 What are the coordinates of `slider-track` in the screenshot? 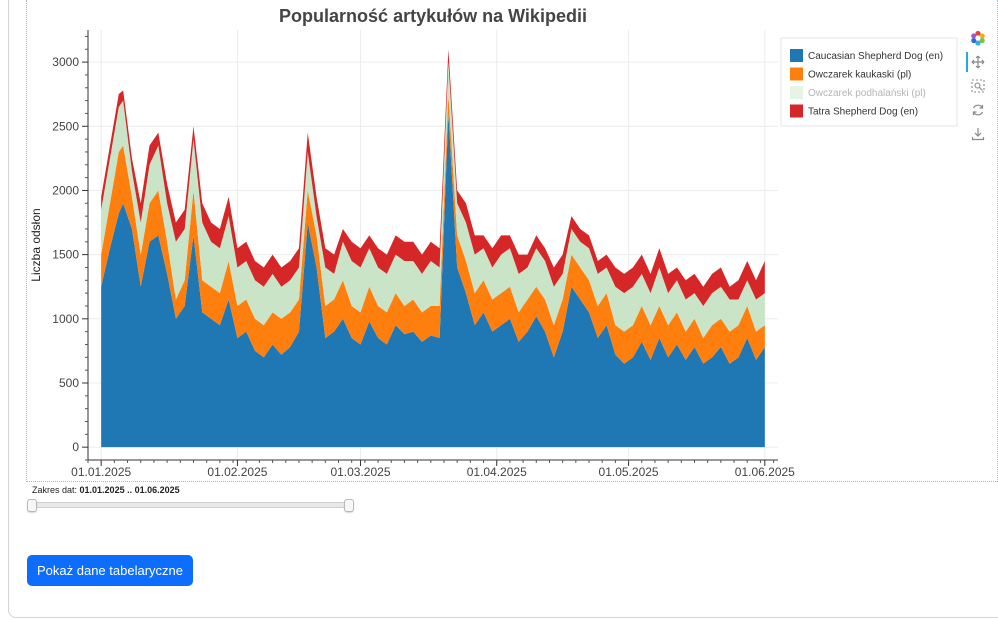 It's located at (192, 505).